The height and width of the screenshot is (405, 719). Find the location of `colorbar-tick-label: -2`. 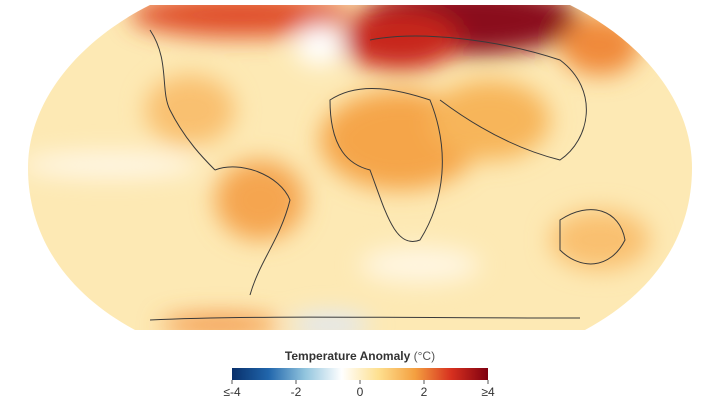

colorbar-tick-label: -2 is located at coordinates (296, 392).